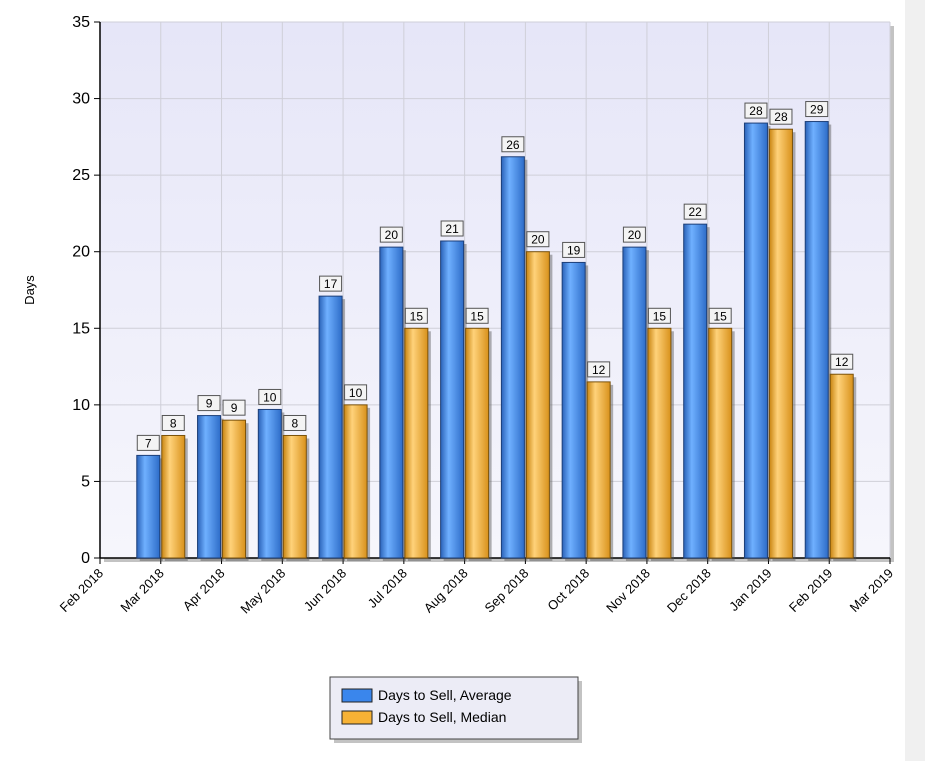 This screenshot has height=761, width=925. I want to click on x-tick-label: Jun 2018, so click(325, 590).